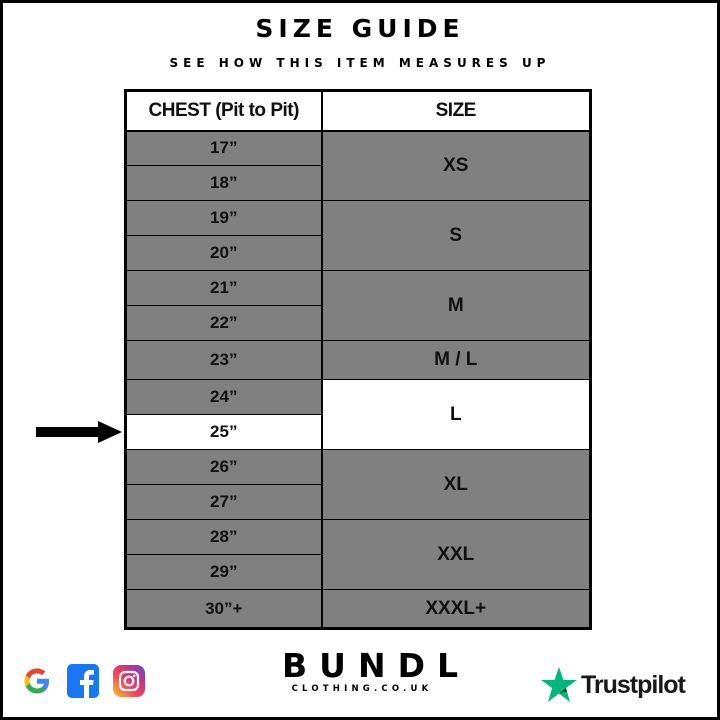 This screenshot has width=720, height=720. Describe the element at coordinates (79, 432) in the screenshot. I see `arrow-right-icon` at that location.